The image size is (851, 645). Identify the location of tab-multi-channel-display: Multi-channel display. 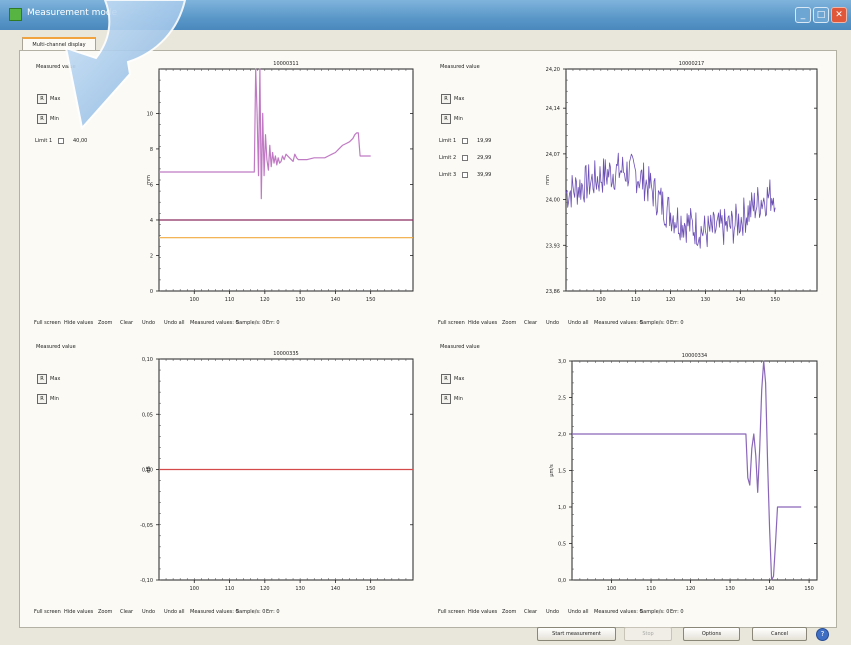
(59, 44).